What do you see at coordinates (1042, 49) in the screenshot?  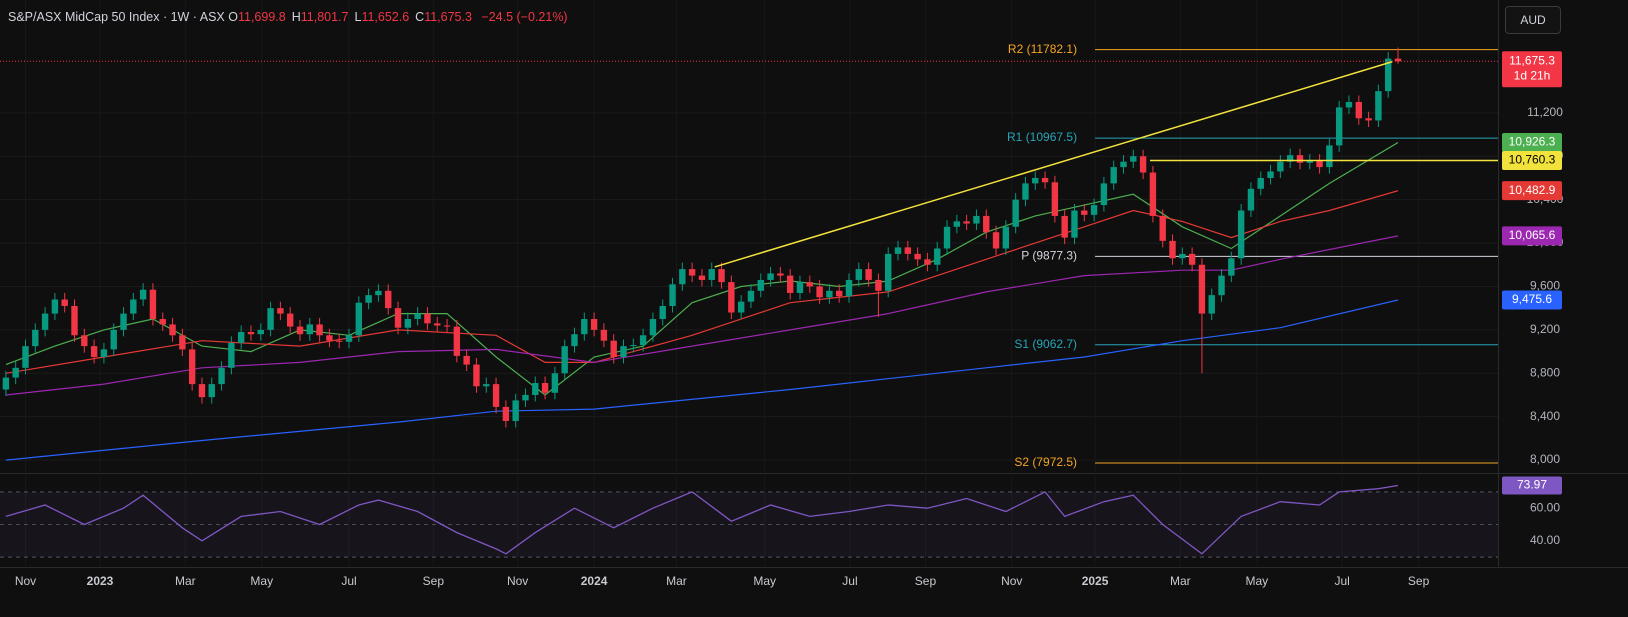 I see `pivot-label: R2 (11782.1)` at bounding box center [1042, 49].